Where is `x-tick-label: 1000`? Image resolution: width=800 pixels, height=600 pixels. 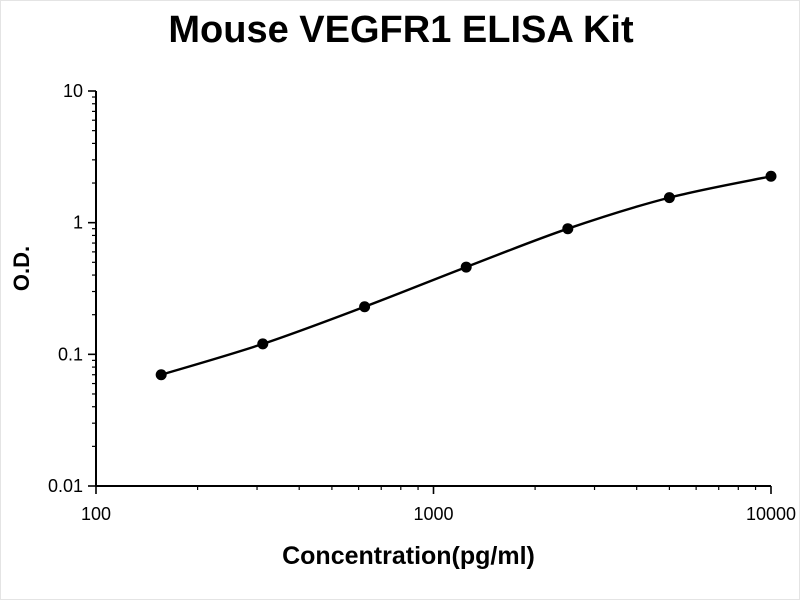 x-tick-label: 1000 is located at coordinates (433, 514).